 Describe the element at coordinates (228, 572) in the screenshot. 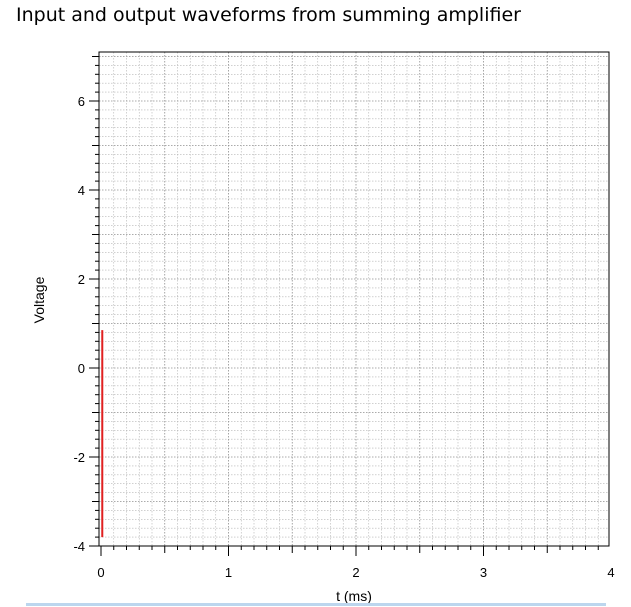

I see `x-tick-label: 1` at that location.